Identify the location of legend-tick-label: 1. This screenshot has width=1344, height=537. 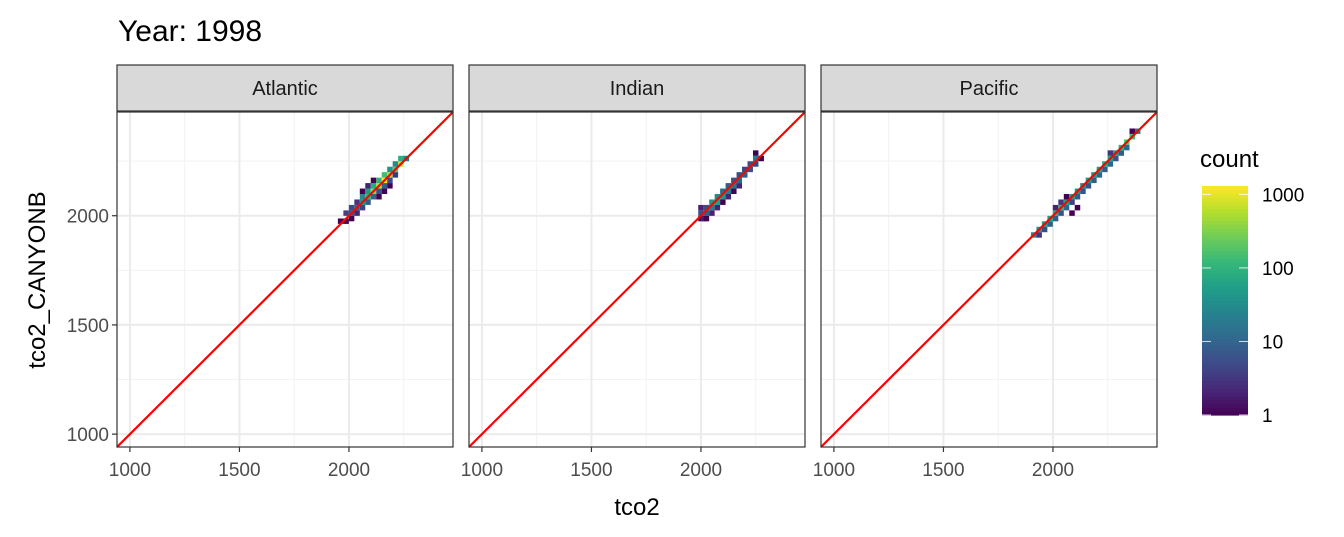
(1267, 416).